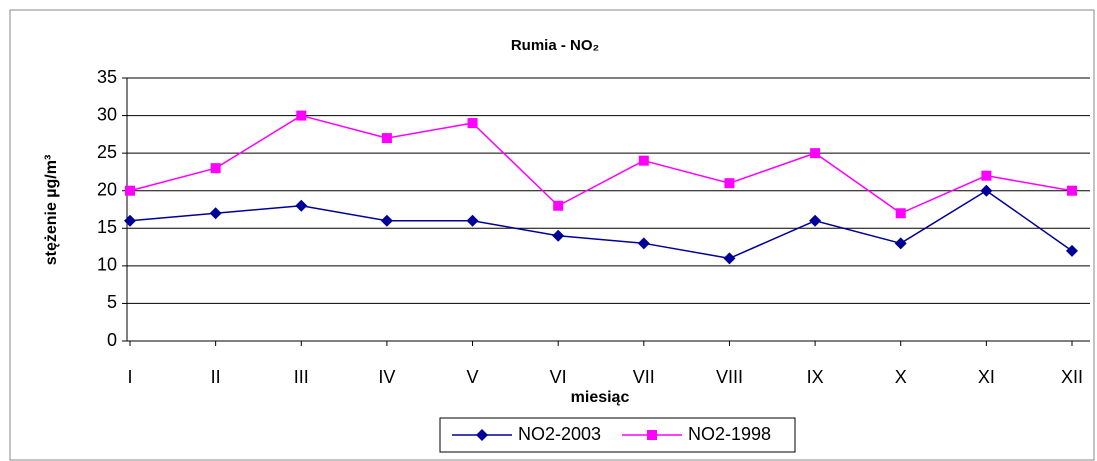  What do you see at coordinates (473, 377) in the screenshot?
I see `x-tick-label: V` at bounding box center [473, 377].